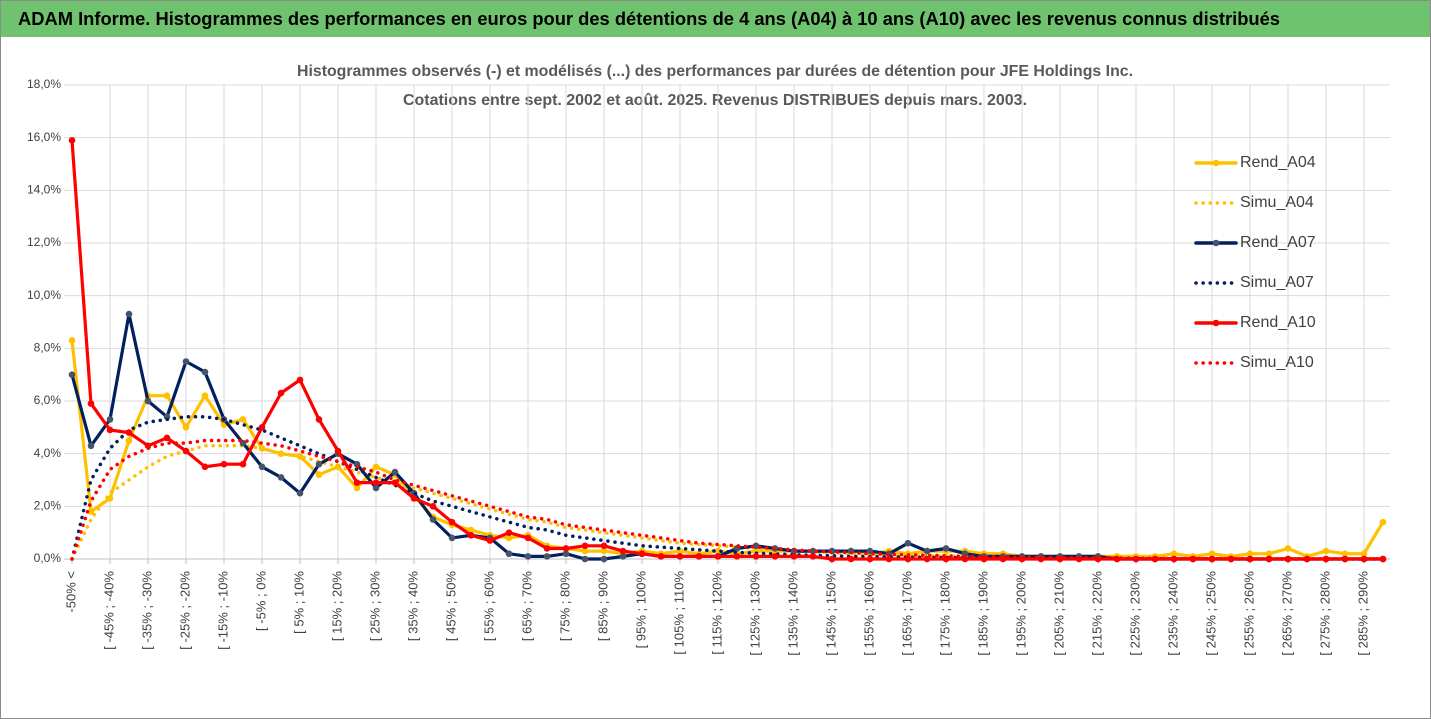  Describe the element at coordinates (48, 506) in the screenshot. I see `y-tick-label: 2,0%` at that location.